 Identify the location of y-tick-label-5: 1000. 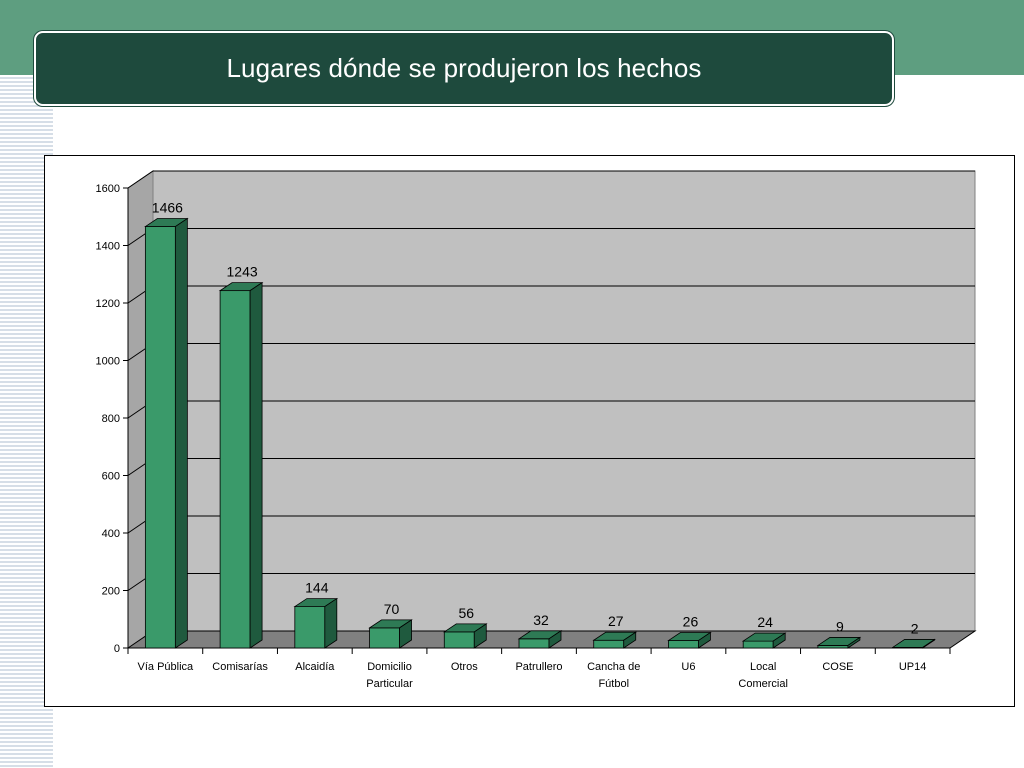
(108, 362).